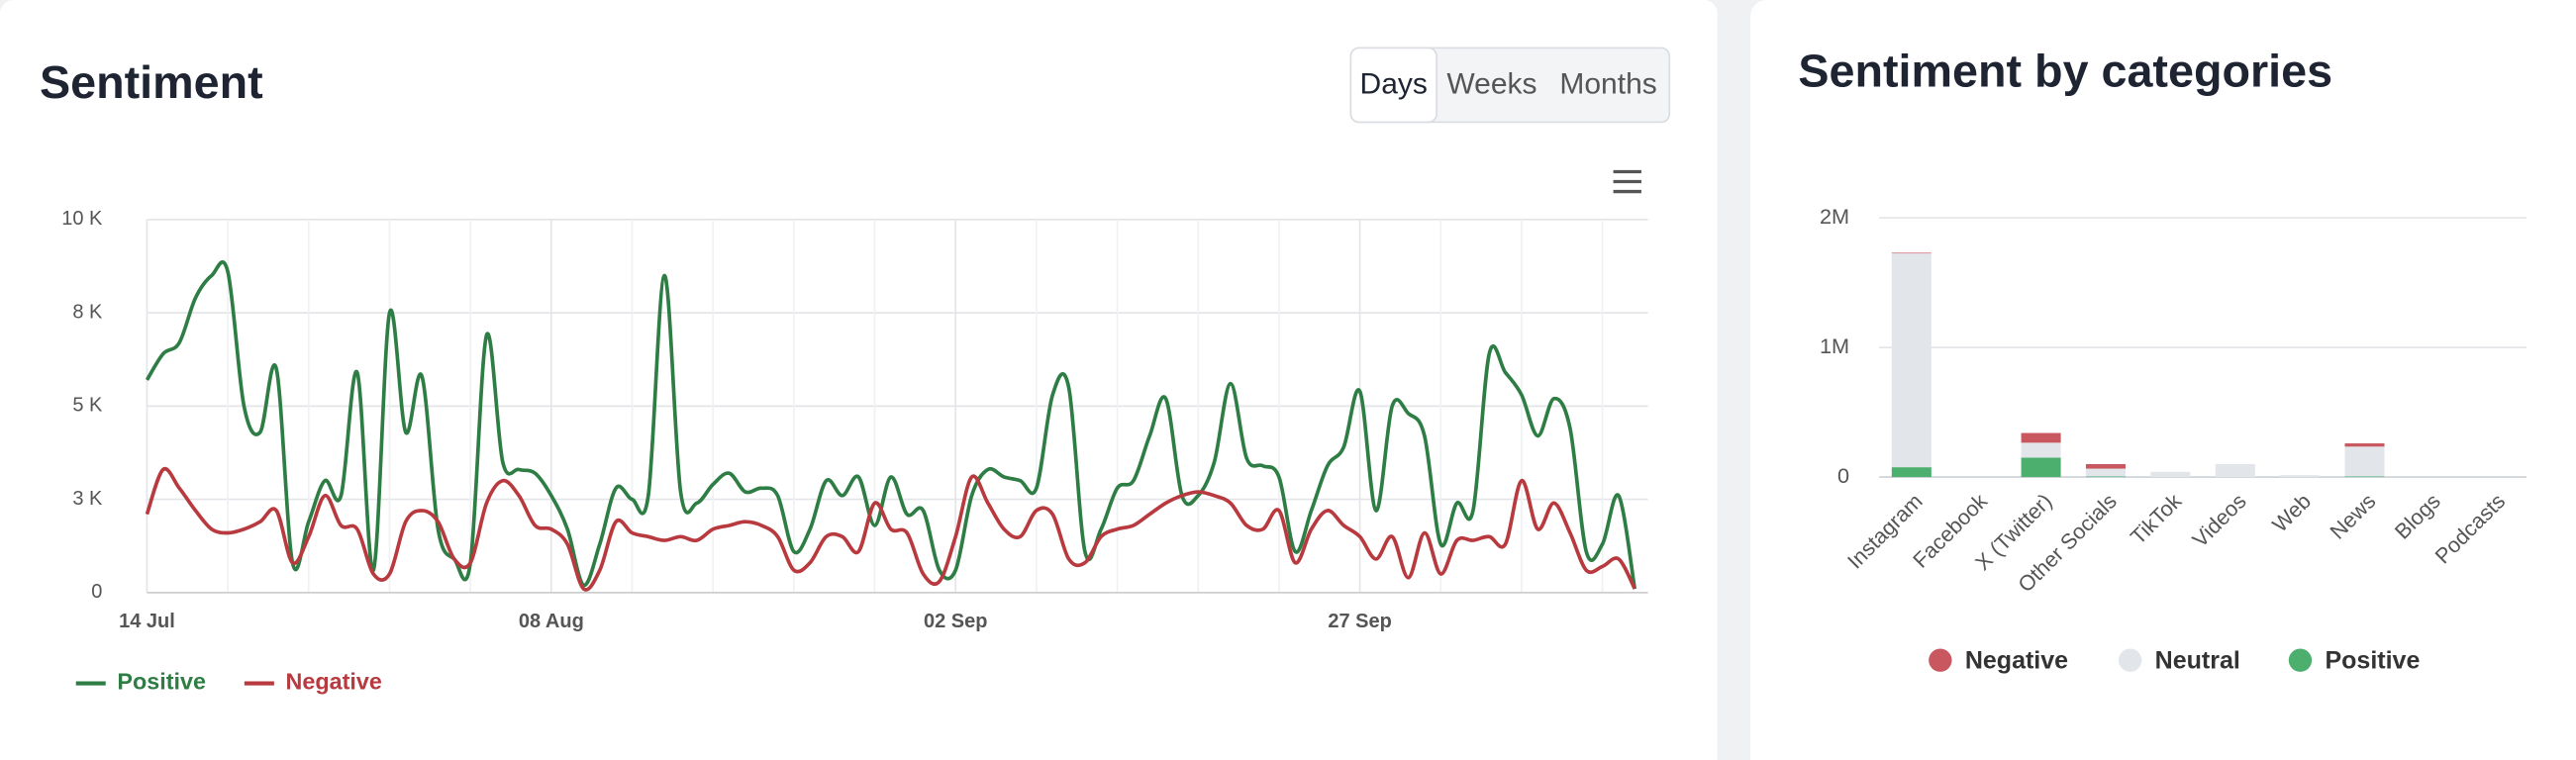 The image size is (2576, 760). What do you see at coordinates (551, 622) in the screenshot?
I see `x-tick-label: 08 Aug` at bounding box center [551, 622].